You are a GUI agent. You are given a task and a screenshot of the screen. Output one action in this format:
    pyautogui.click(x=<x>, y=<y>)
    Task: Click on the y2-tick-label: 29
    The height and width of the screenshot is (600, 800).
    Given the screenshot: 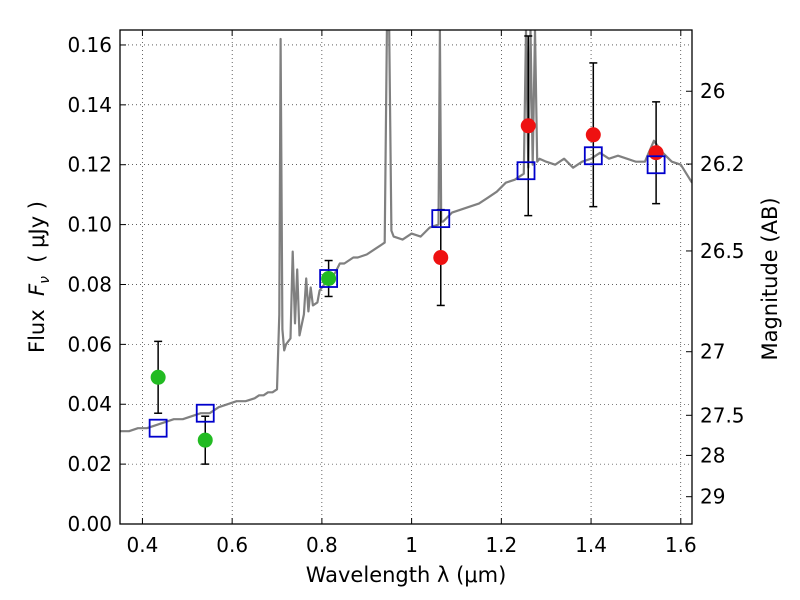 What is the action you would take?
    pyautogui.click(x=712, y=497)
    